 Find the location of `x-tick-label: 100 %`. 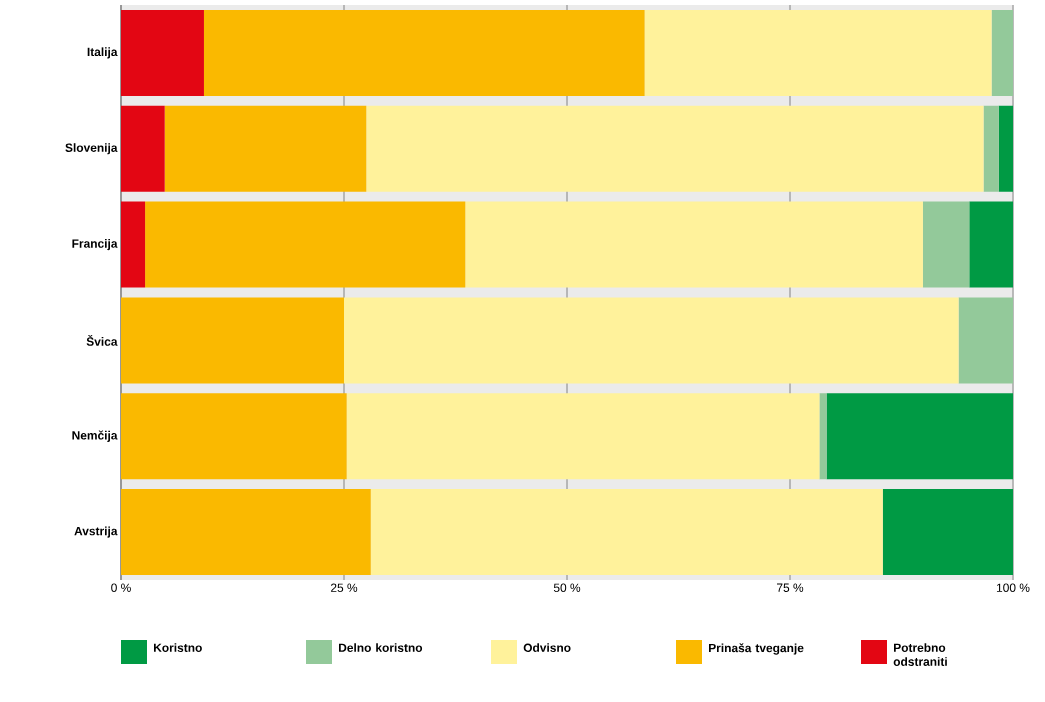

x-tick-label: 100 % is located at coordinates (1013, 587).